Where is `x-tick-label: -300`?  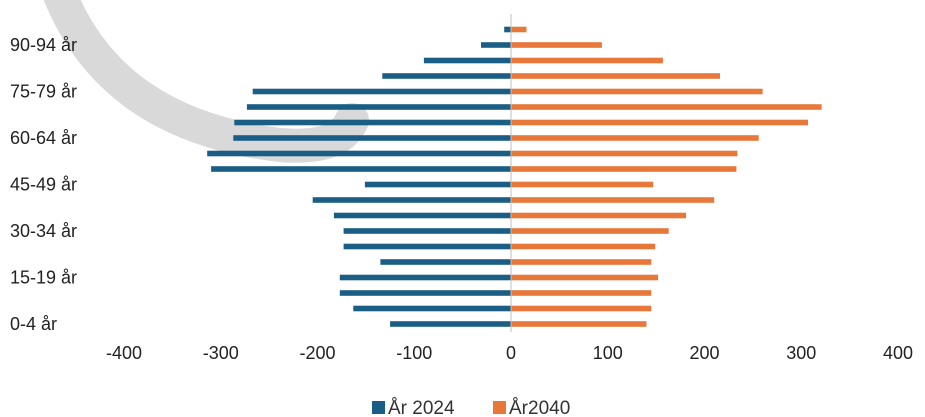
x-tick-label: -300 is located at coordinates (221, 353).